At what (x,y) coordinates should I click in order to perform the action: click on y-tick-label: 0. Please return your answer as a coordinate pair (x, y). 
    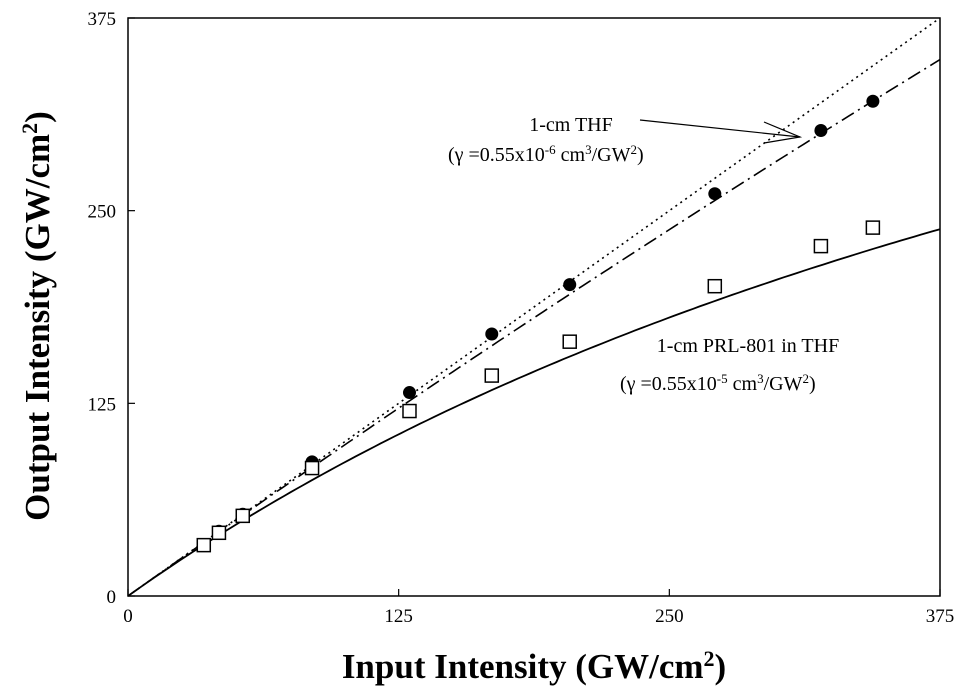
    Looking at the image, I should click on (112, 597).